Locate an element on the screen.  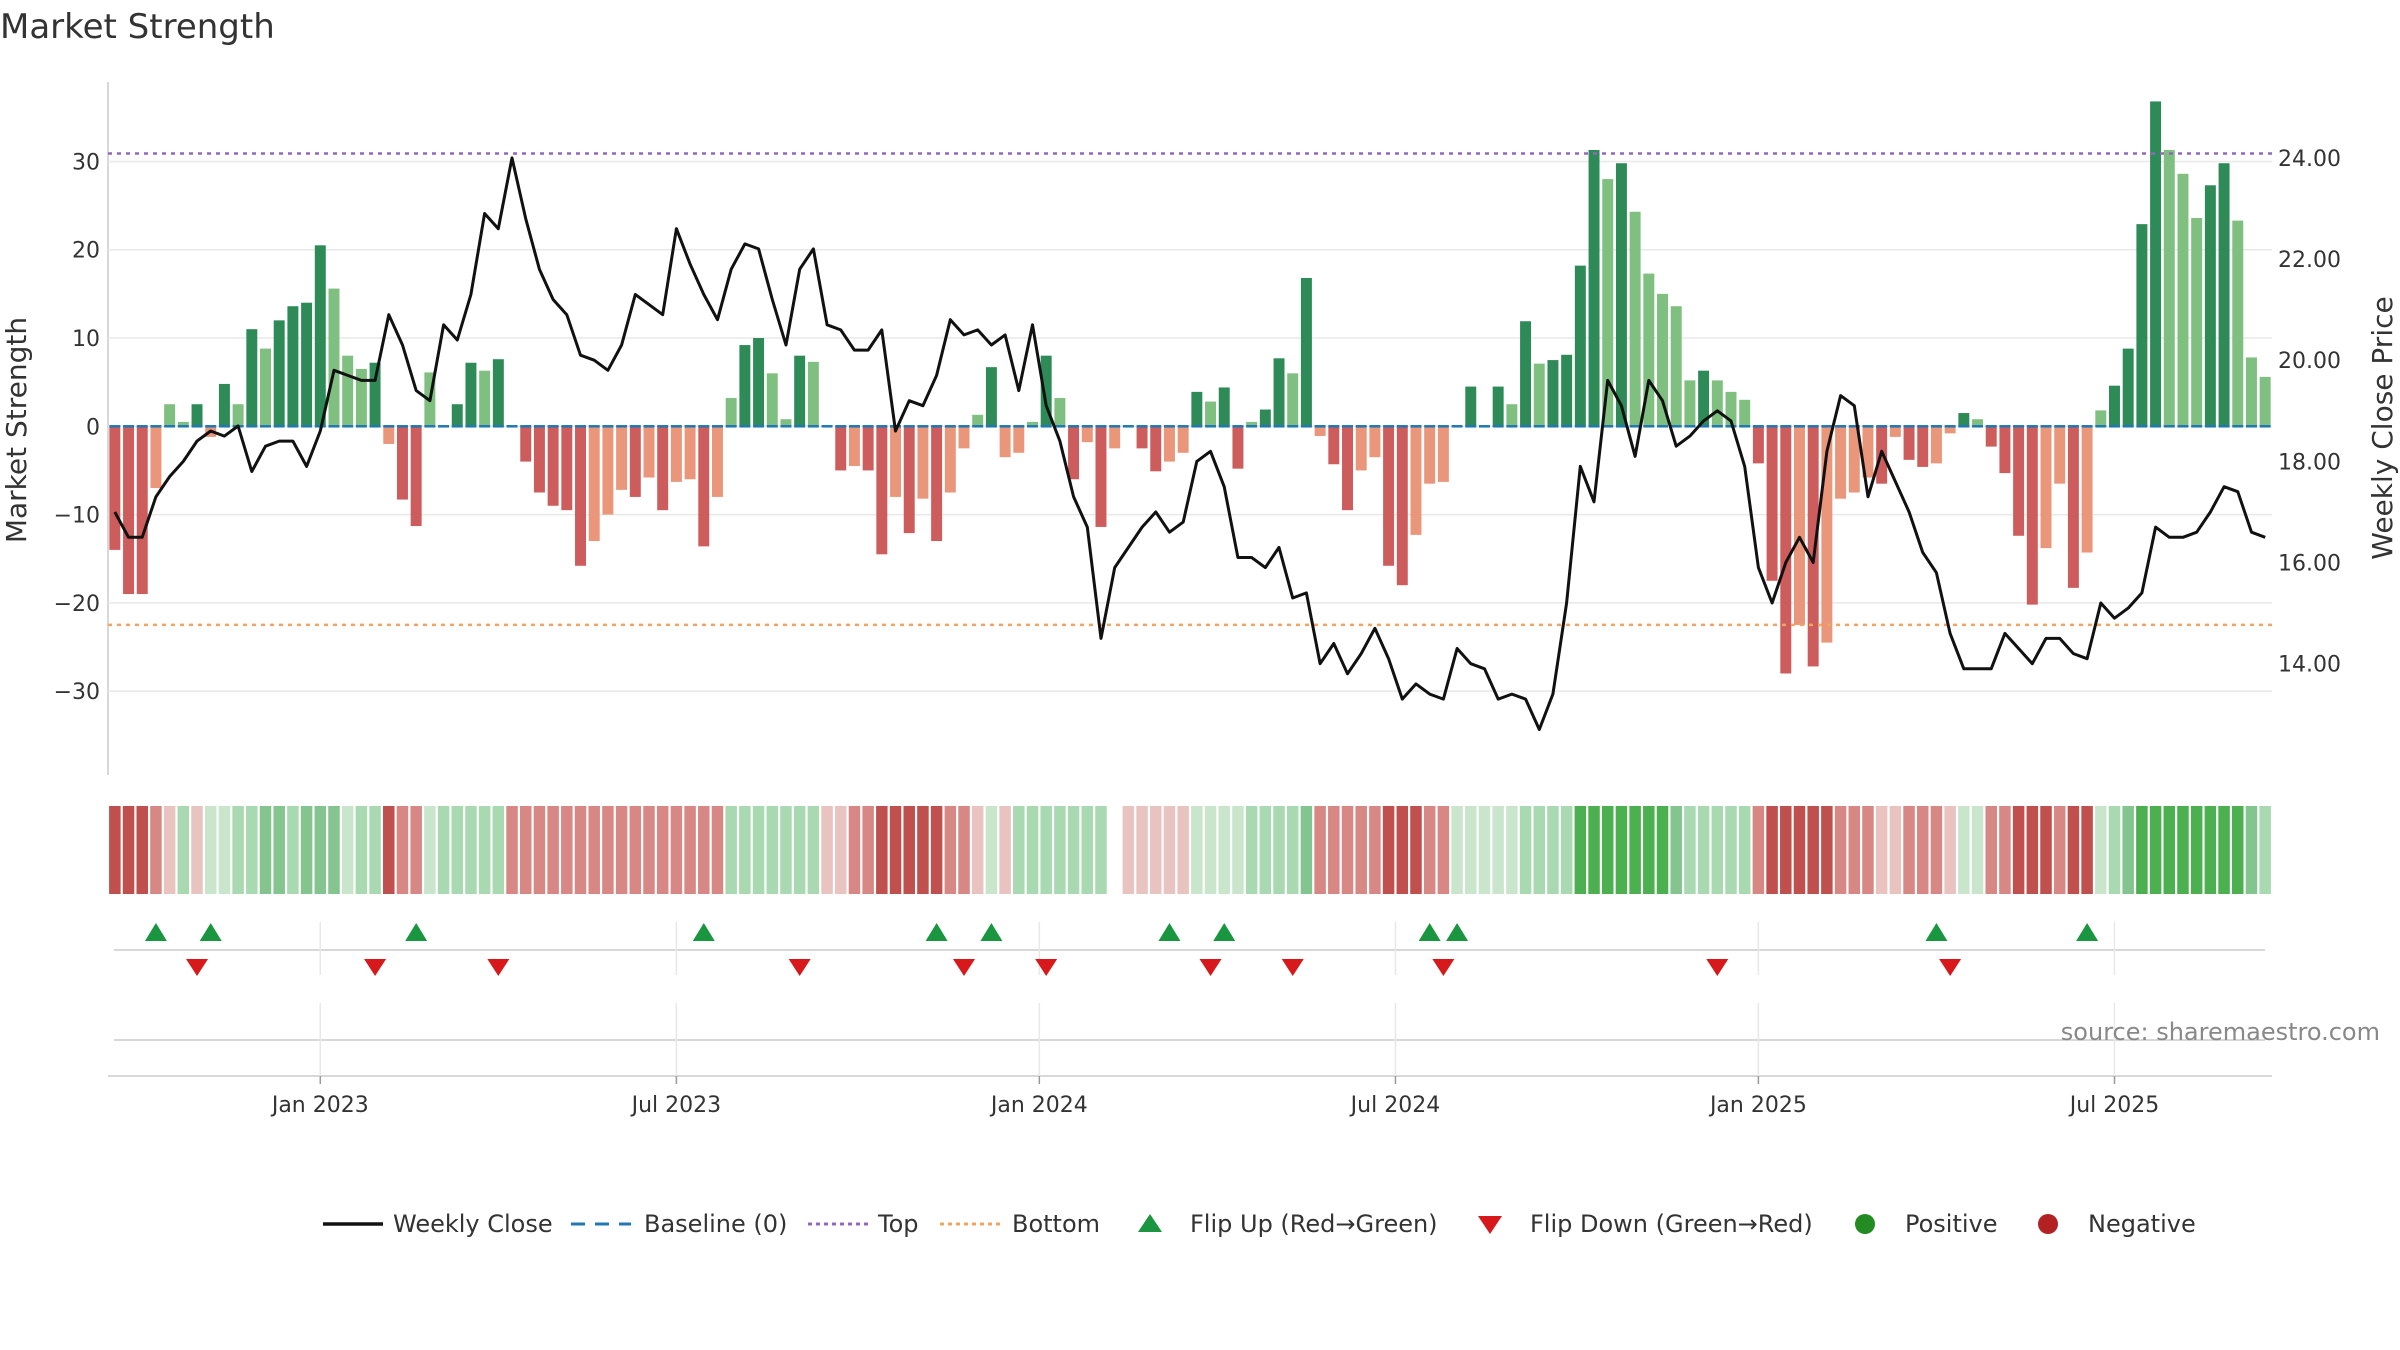
x-tick-label: Jul 2024 is located at coordinates (1395, 1105).